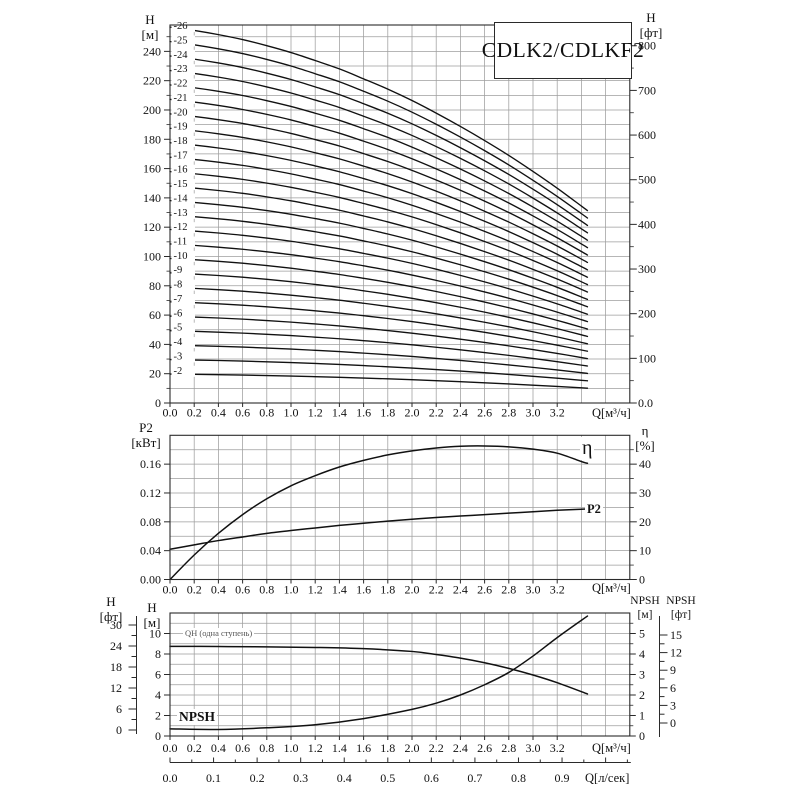 Image resolution: width=800 pixels, height=800 pixels. Describe the element at coordinates (150, 580) in the screenshot. I see `svg-text: 0.00` at that location.